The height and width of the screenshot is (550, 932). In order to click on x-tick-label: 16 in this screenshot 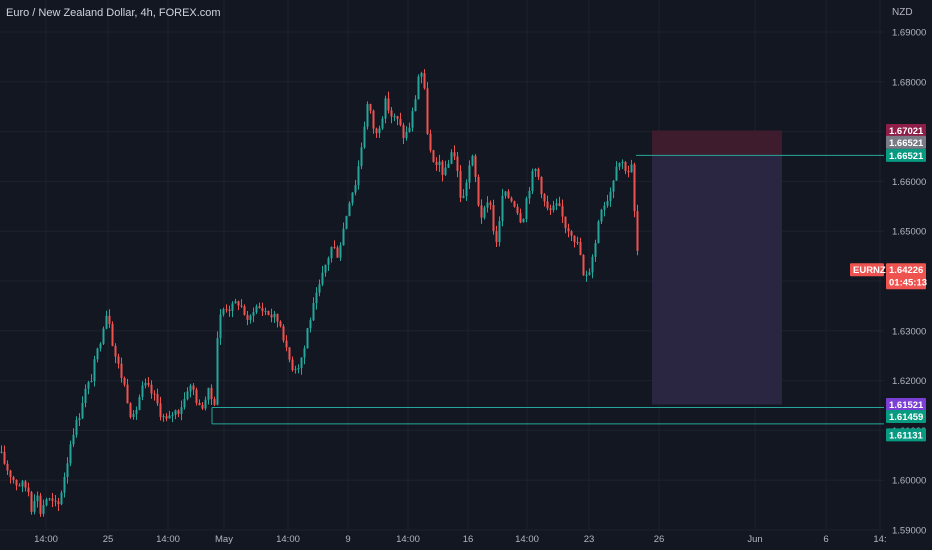, I will do `click(468, 539)`.